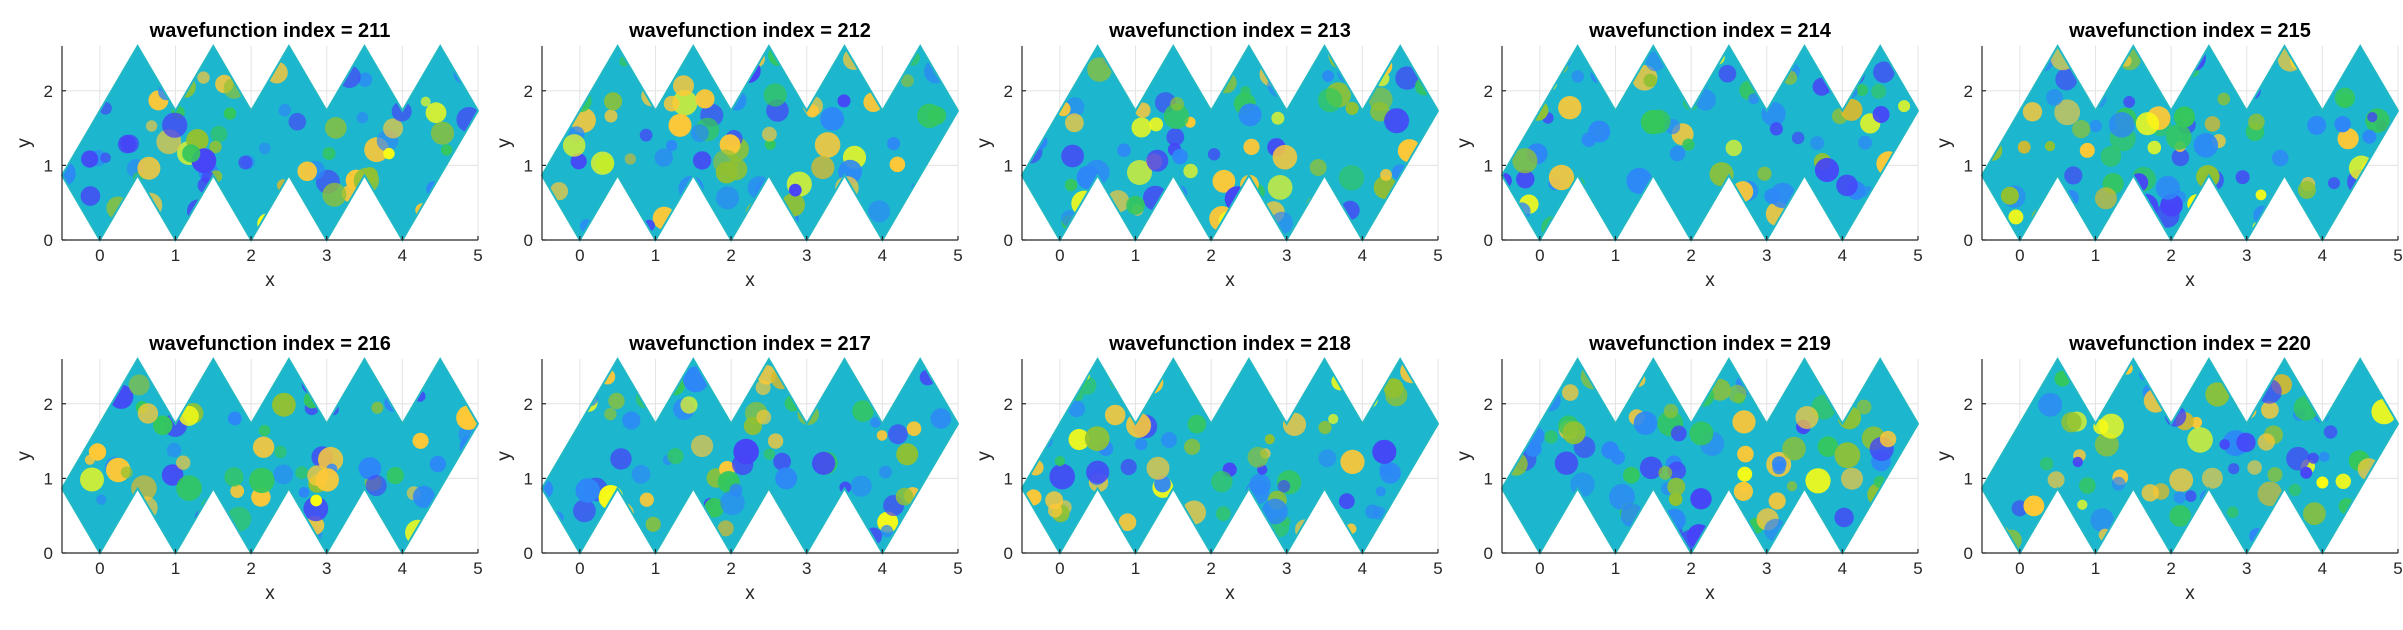 Image resolution: width=2403 pixels, height=630 pixels. What do you see at coordinates (1688, 468) in the screenshot?
I see `subplot-9: 0 1 2 3 4 5 0 1 2 wavefunction index = 219 x y` at bounding box center [1688, 468].